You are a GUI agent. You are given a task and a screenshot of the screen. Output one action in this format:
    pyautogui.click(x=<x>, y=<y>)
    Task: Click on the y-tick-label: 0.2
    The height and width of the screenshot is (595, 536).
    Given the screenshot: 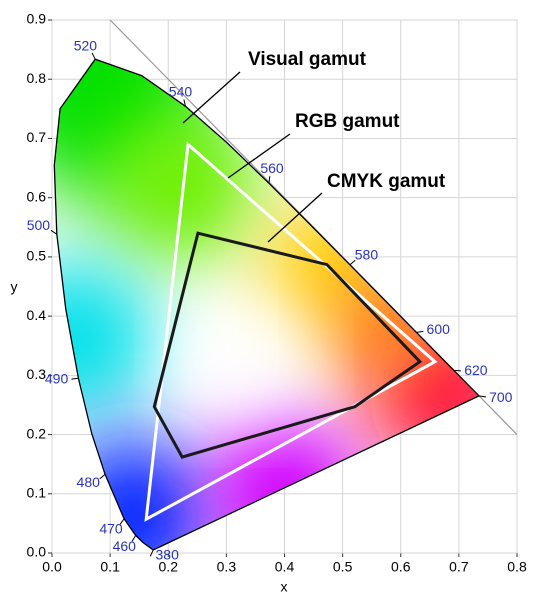 What is the action you would take?
    pyautogui.click(x=37, y=433)
    